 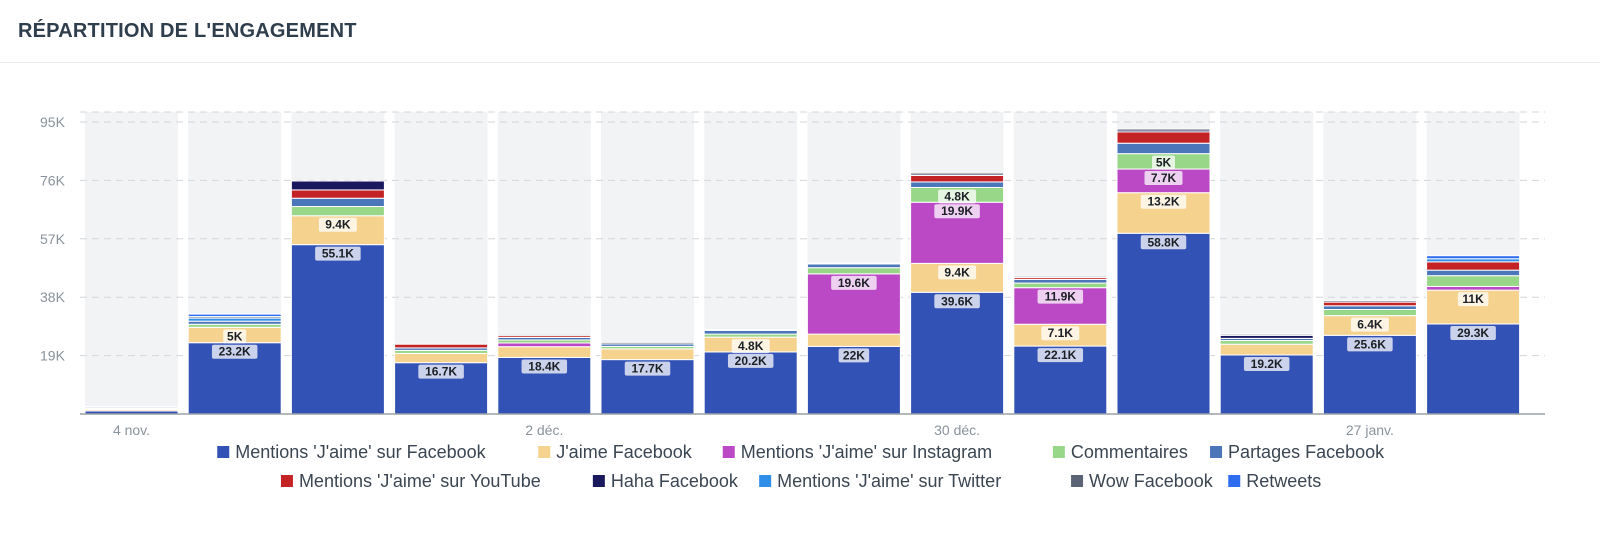 I want to click on legend-item: Mentions 'J'aime' sur Twitter, so click(x=880, y=481).